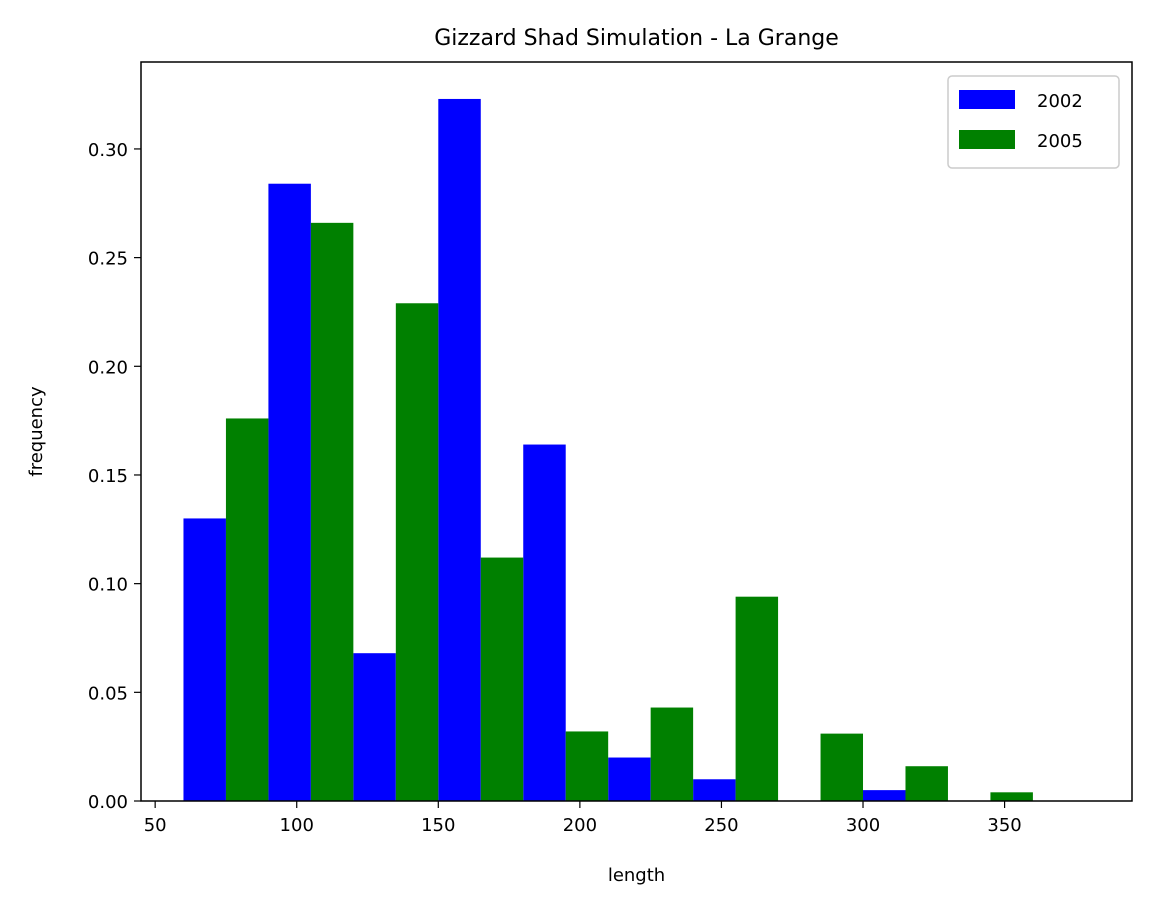 The image size is (1152, 908). What do you see at coordinates (636, 38) in the screenshot?
I see `chart-title: Gizzard Shad Simulation - La Grange` at bounding box center [636, 38].